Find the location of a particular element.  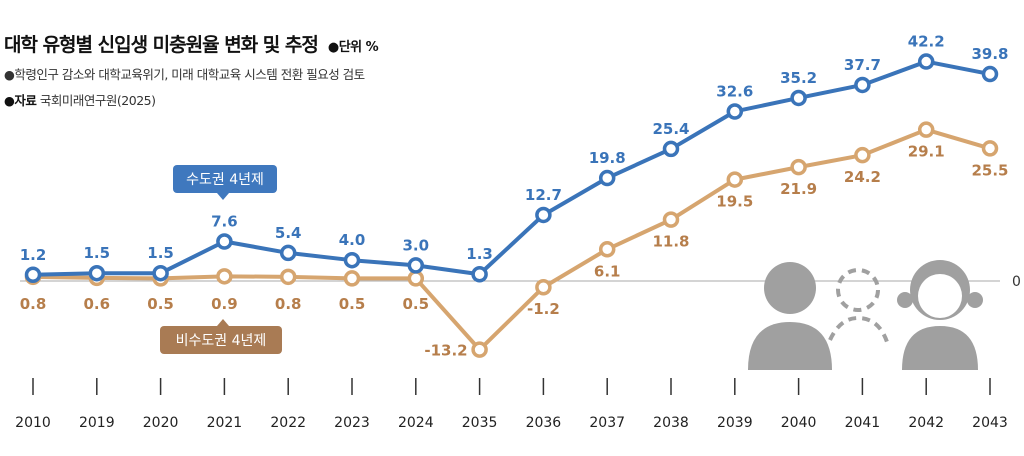

data-label: 1.3 is located at coordinates (479, 254).